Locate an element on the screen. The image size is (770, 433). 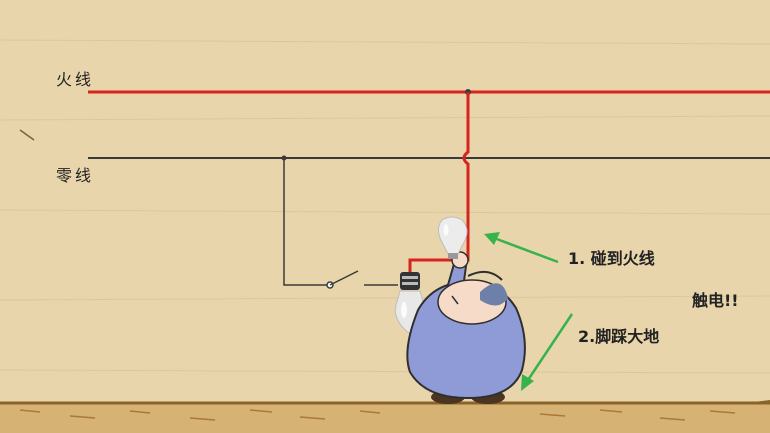
ground-hatching is located at coordinates (377, 415).